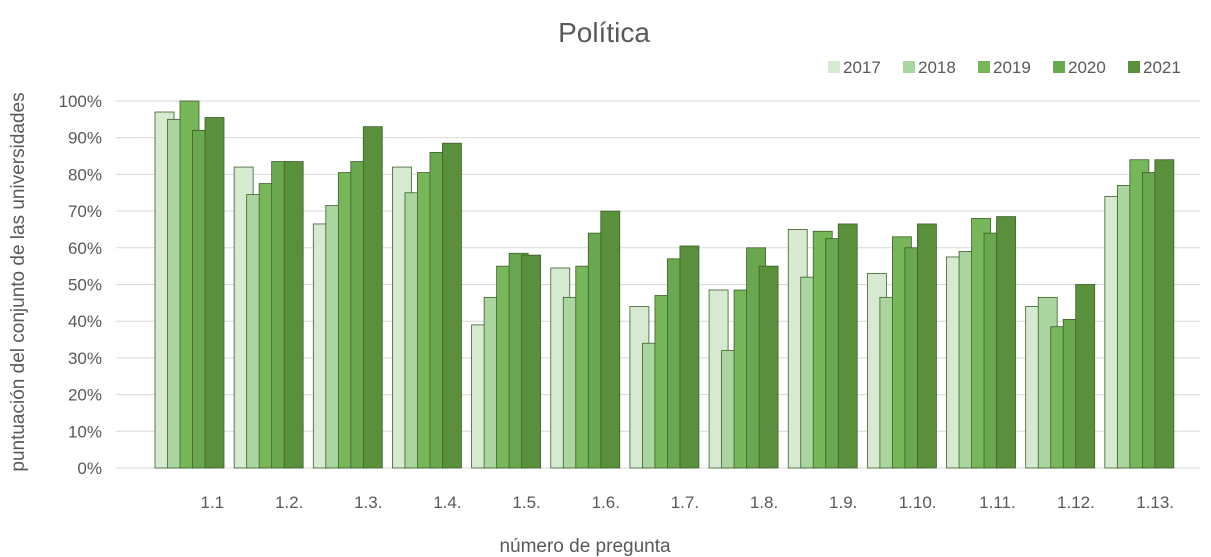  Describe the element at coordinates (606, 502) in the screenshot. I see `x-tick-label: 1.6.` at that location.